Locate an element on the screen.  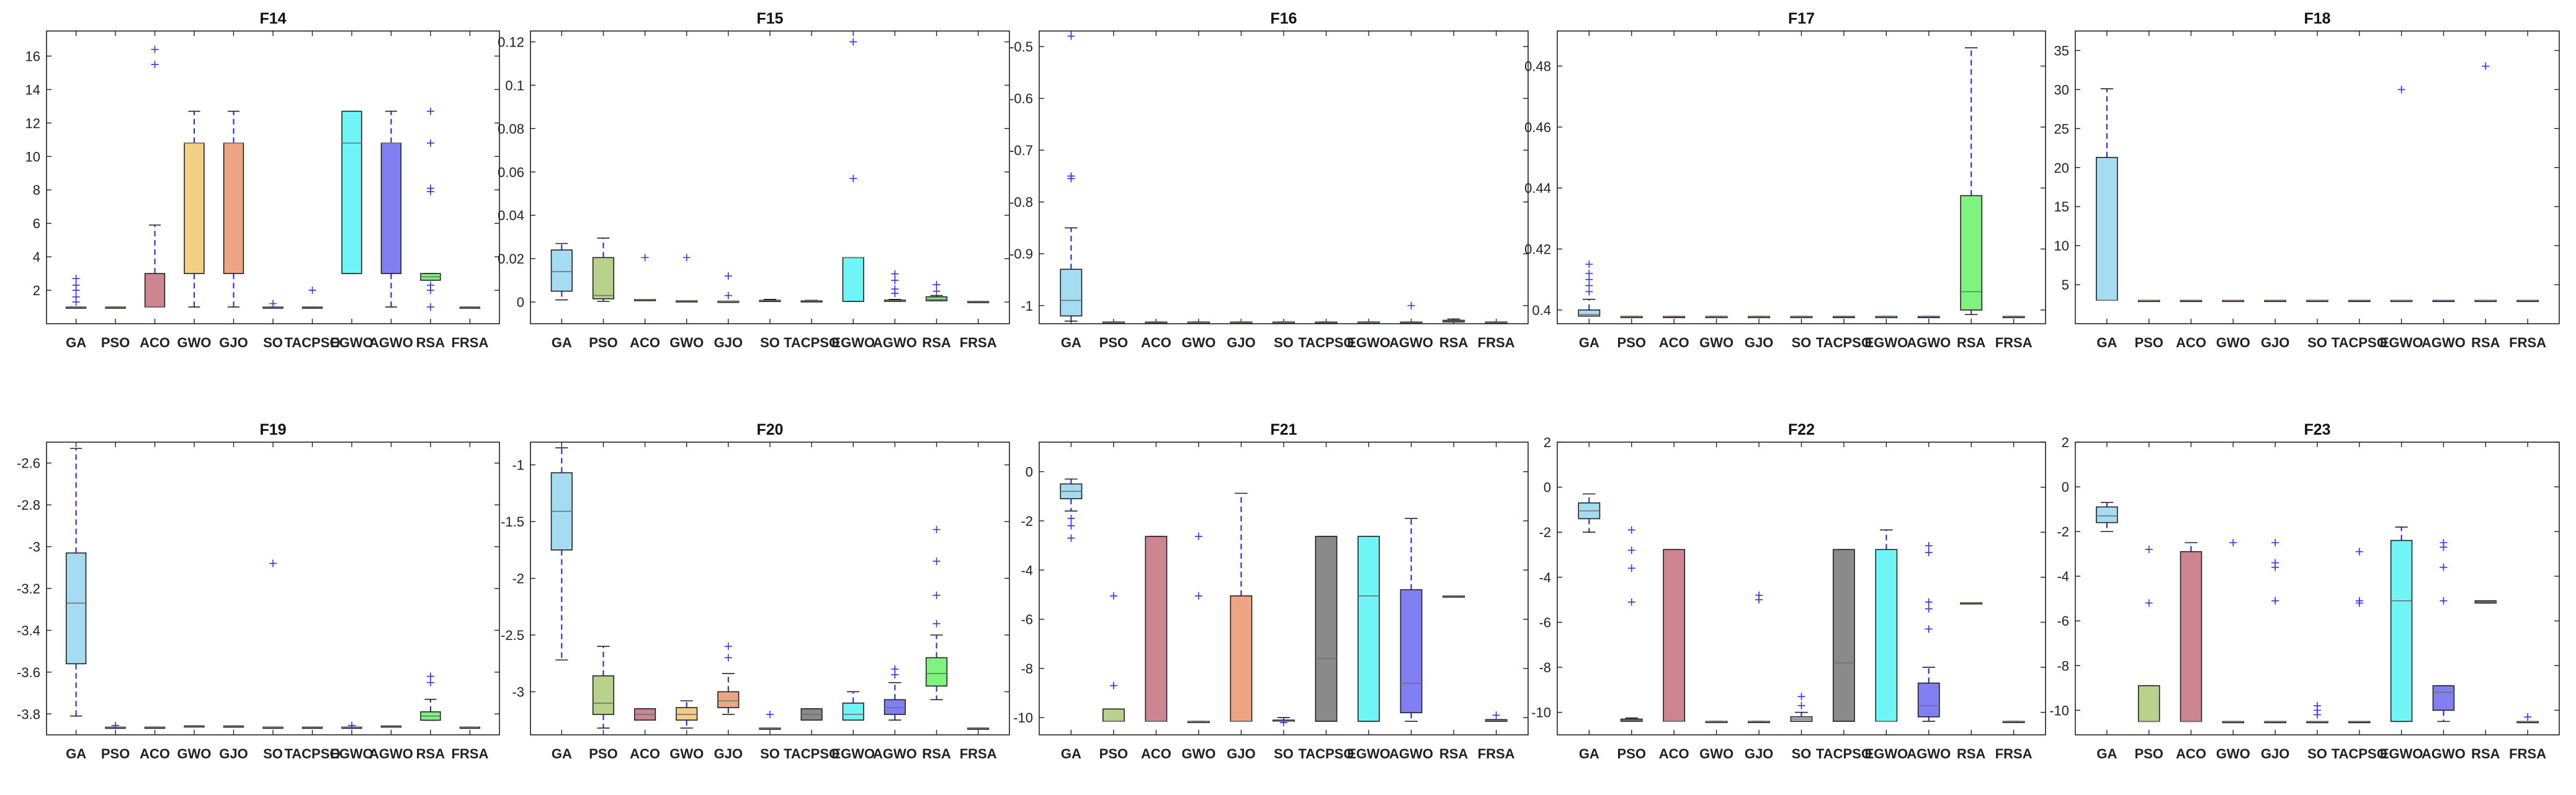
y-tick-label: -2.6 is located at coordinates (28, 464).